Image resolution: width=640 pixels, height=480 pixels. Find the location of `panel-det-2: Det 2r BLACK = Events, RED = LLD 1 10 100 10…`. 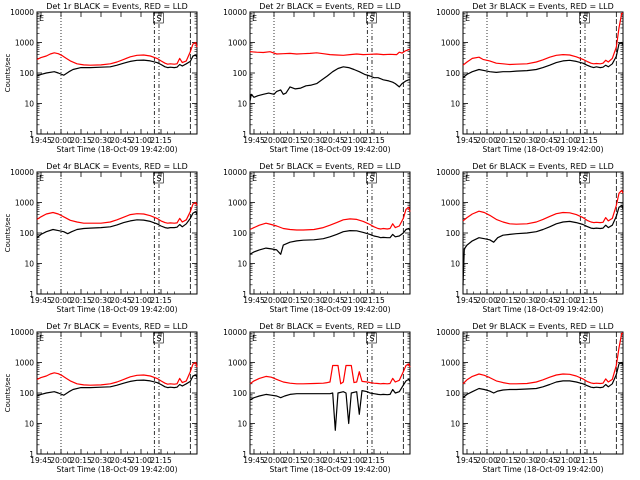

panel-det-2: Det 2r BLACK = Events, RED = LLD 1 10 100 10… is located at coordinates (317, 78).